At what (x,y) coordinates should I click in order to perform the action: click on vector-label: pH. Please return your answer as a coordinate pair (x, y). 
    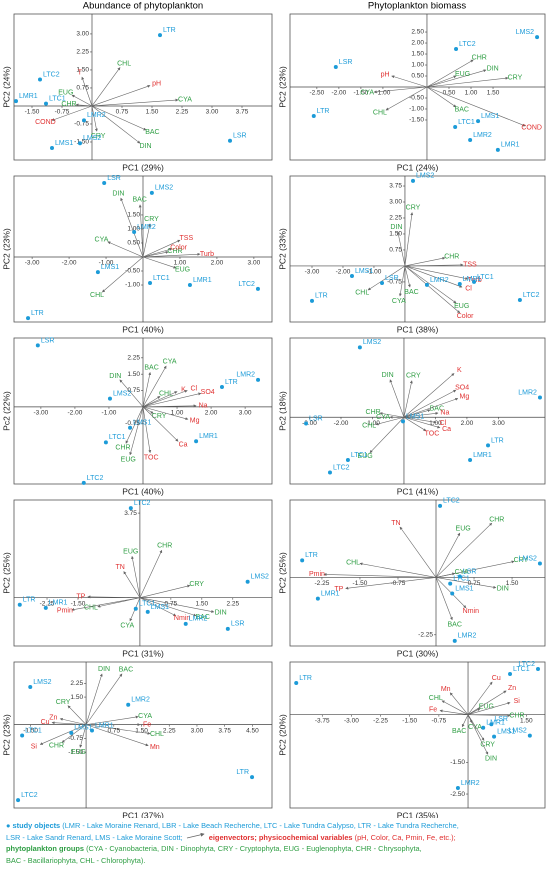
    Looking at the image, I should click on (156, 84).